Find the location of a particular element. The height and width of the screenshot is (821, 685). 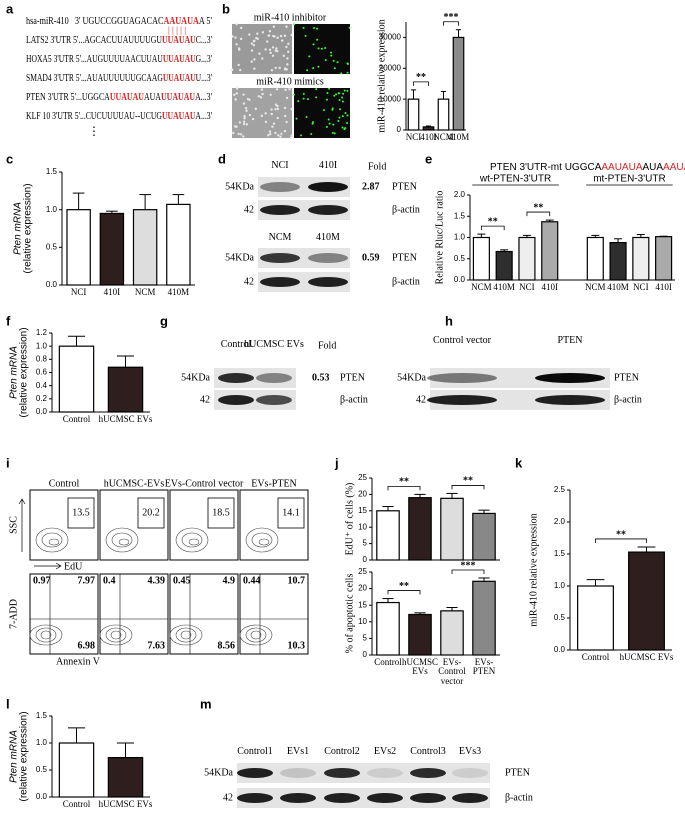

y-tick-label: 0 is located at coordinates (365, 654).